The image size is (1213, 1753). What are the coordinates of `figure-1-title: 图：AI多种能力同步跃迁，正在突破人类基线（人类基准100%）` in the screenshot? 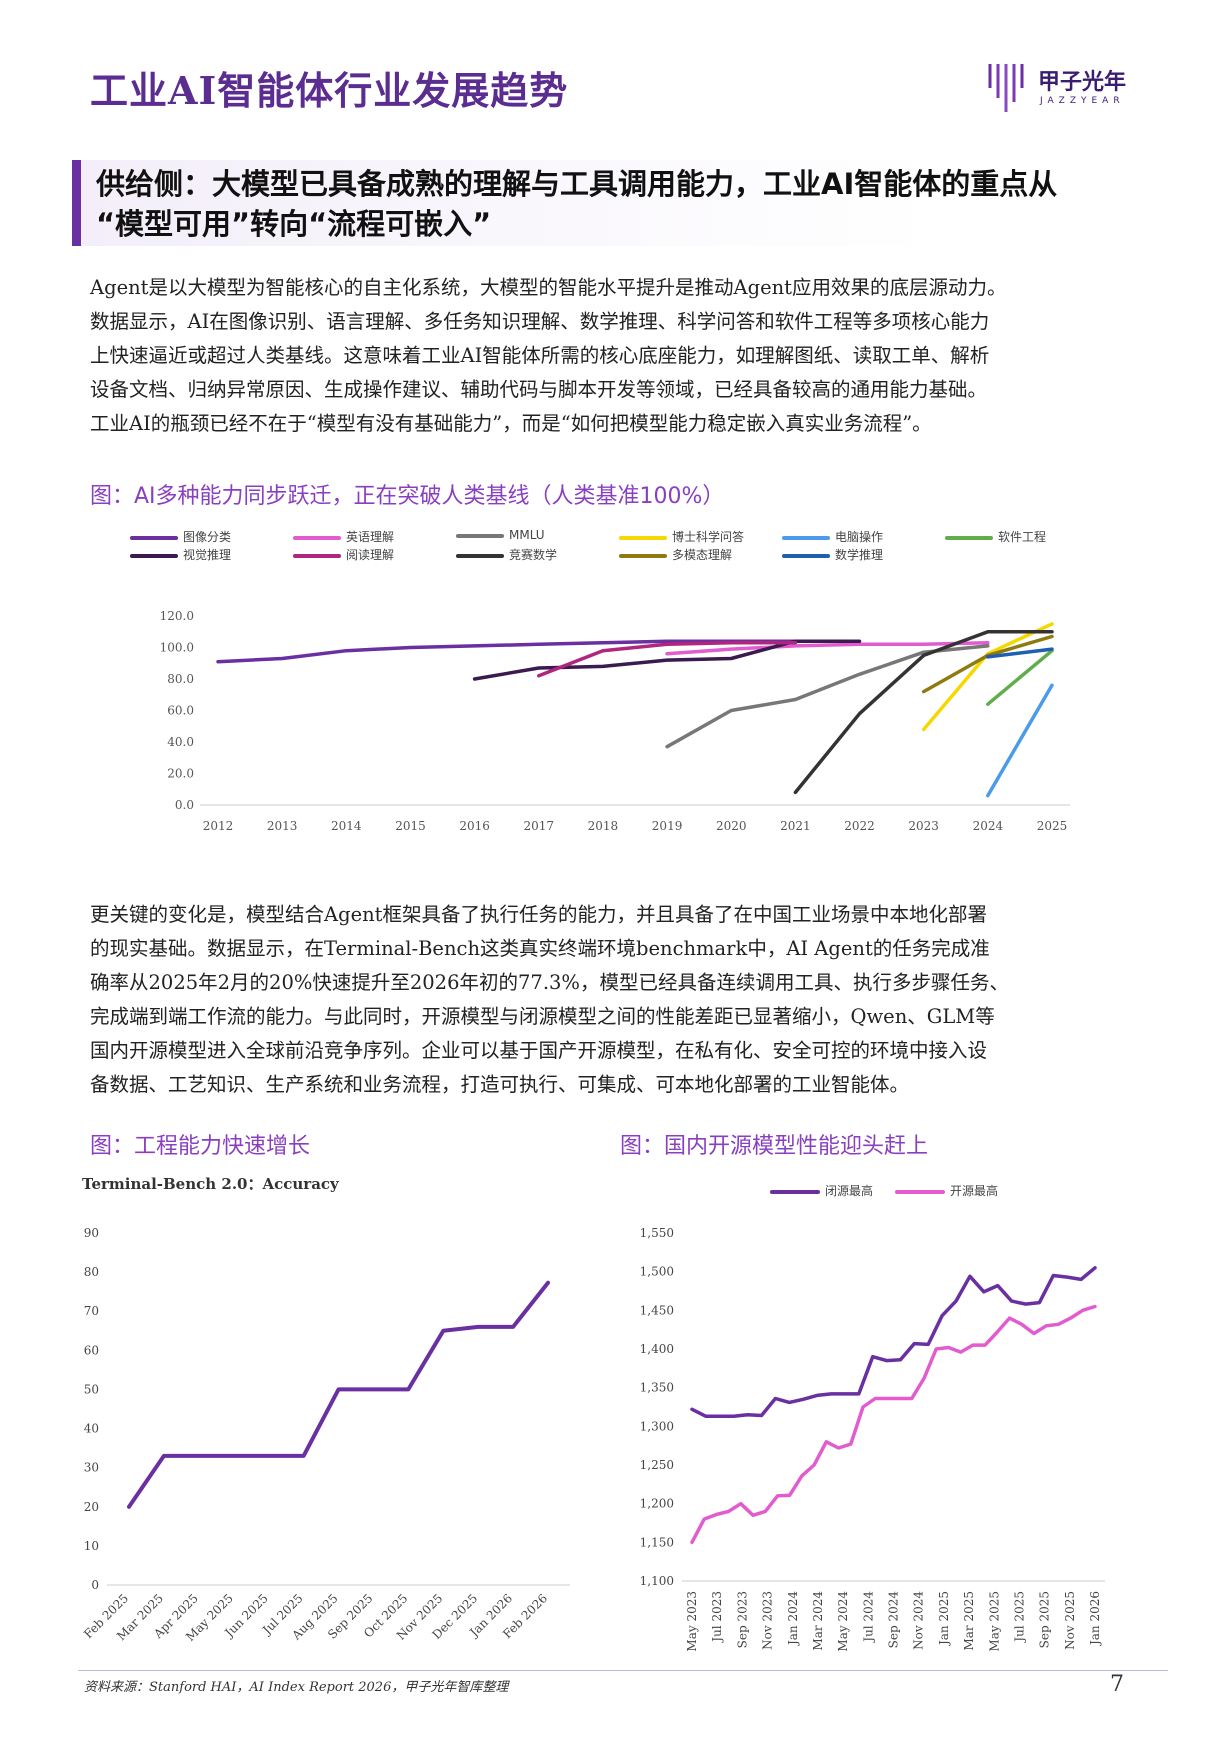 It's located at (407, 496).